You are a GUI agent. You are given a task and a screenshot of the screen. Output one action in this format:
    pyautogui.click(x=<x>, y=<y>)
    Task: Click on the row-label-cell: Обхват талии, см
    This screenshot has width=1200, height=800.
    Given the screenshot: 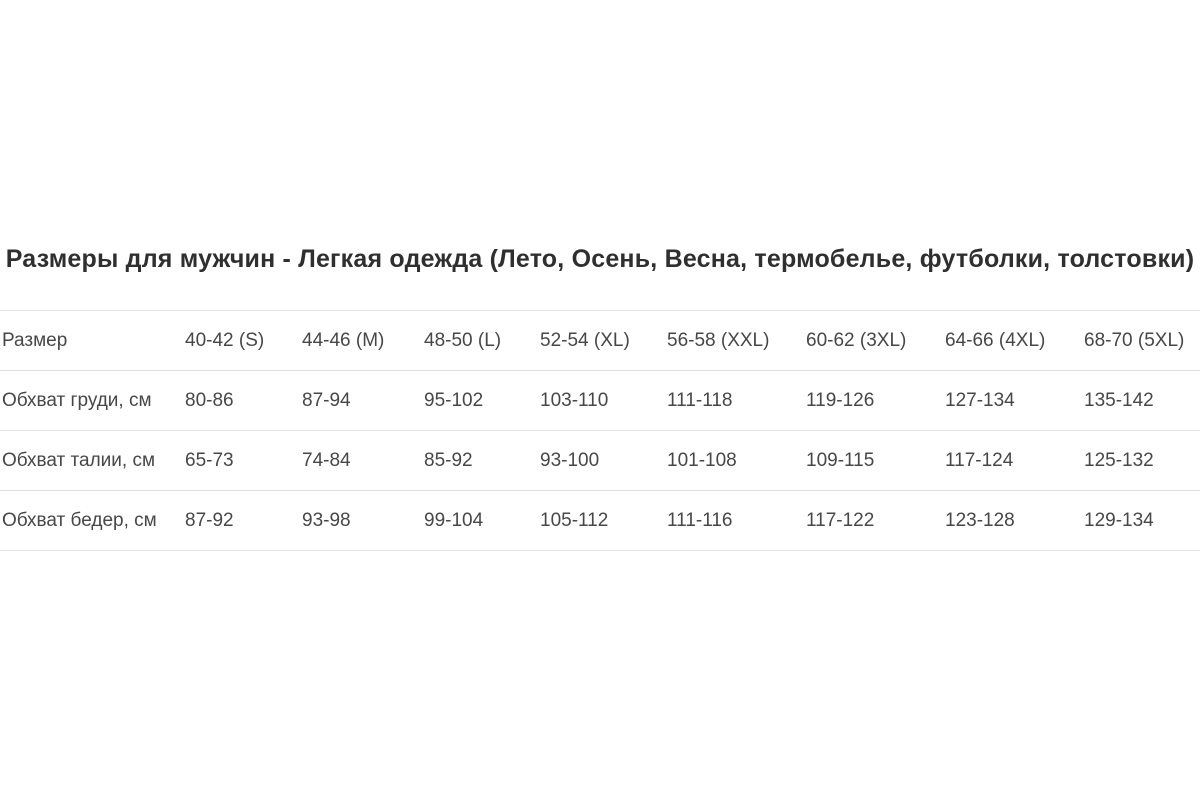 What is the action you would take?
    pyautogui.click(x=79, y=460)
    